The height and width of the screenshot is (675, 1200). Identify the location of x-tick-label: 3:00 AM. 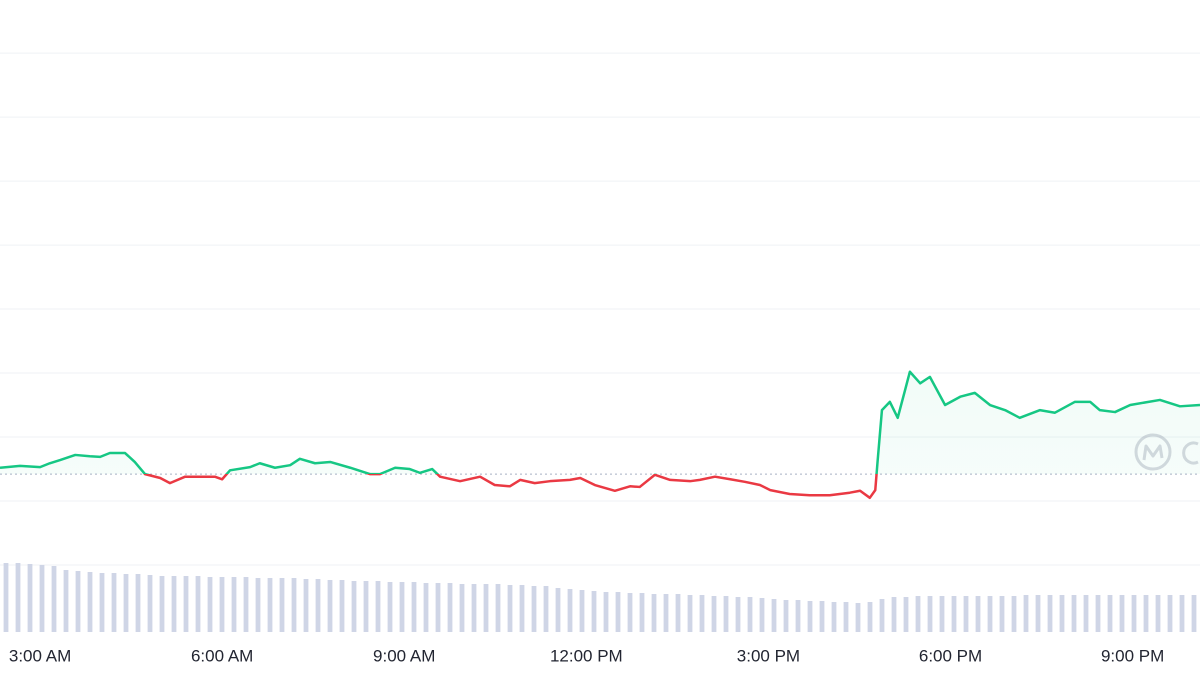
(40, 655).